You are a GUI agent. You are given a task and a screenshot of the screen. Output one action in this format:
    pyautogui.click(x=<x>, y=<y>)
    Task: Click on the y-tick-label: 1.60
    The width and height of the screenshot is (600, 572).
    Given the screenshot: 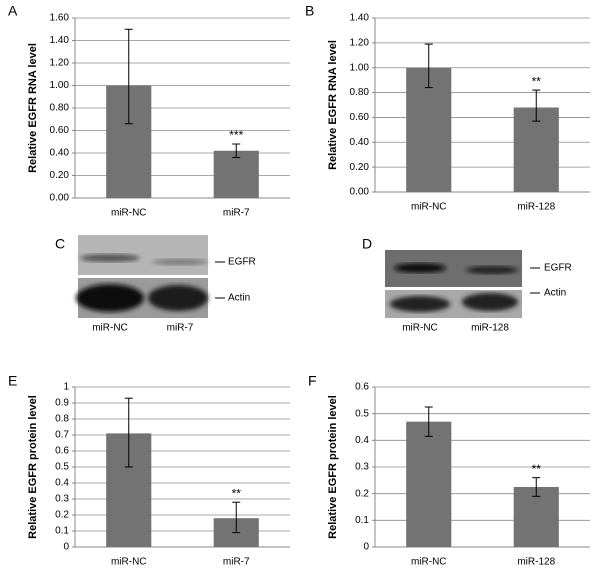 What is the action you would take?
    pyautogui.click(x=60, y=18)
    